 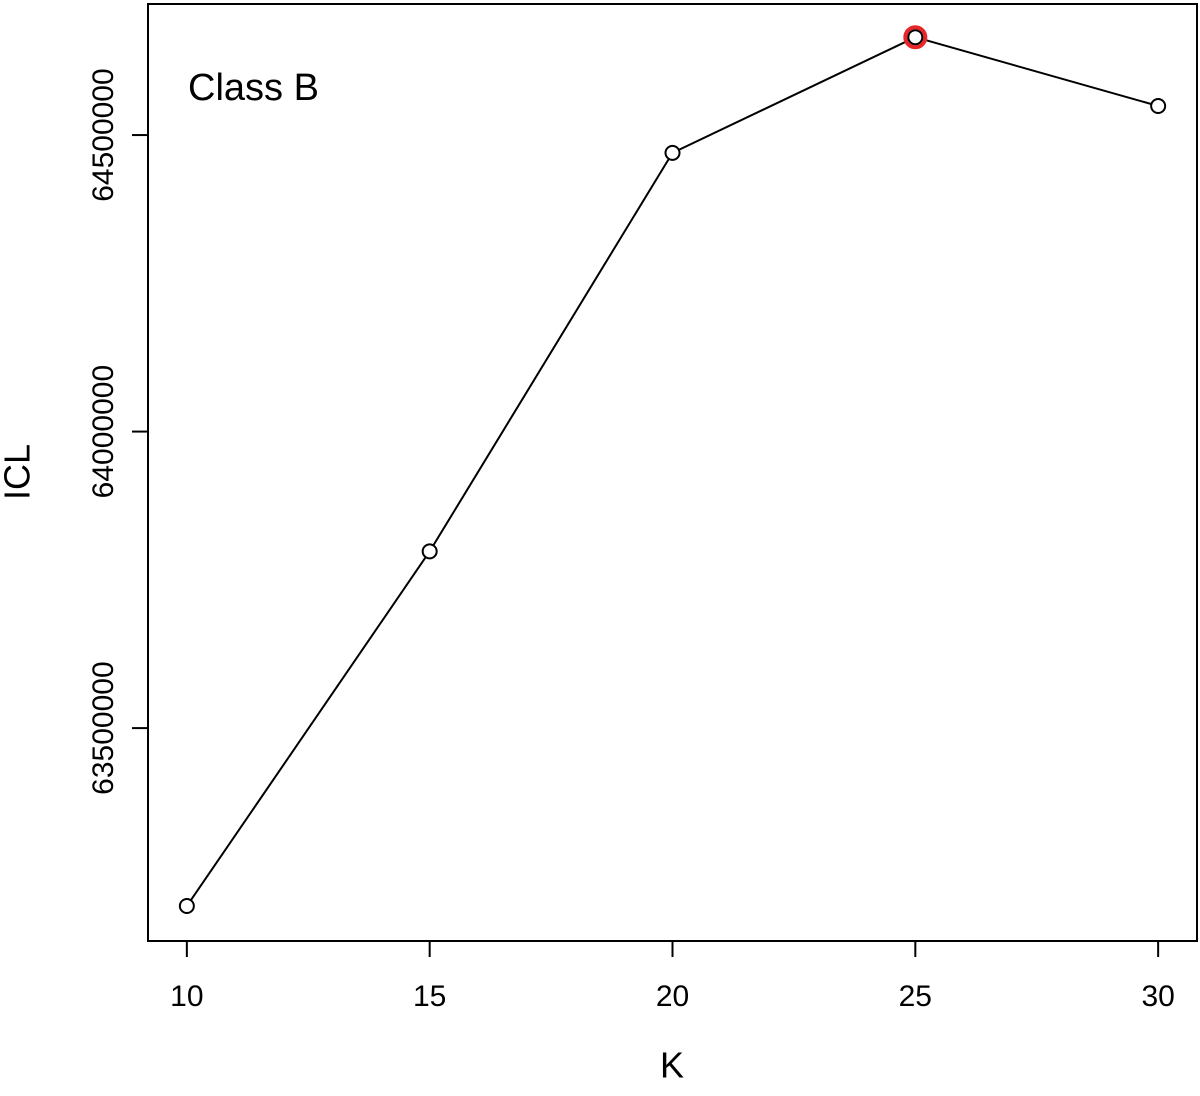 What do you see at coordinates (1157, 996) in the screenshot?
I see `x-tick-label: 30` at bounding box center [1157, 996].